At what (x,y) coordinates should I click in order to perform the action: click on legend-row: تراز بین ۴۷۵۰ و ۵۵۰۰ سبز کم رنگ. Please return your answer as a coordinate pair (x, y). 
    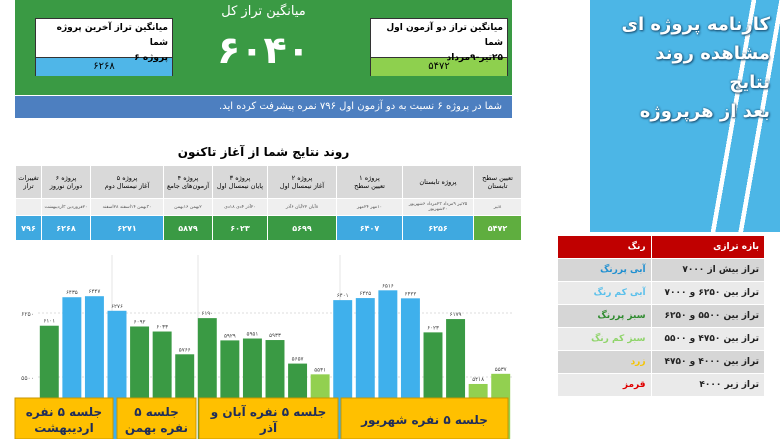
    Looking at the image, I should click on (661, 339).